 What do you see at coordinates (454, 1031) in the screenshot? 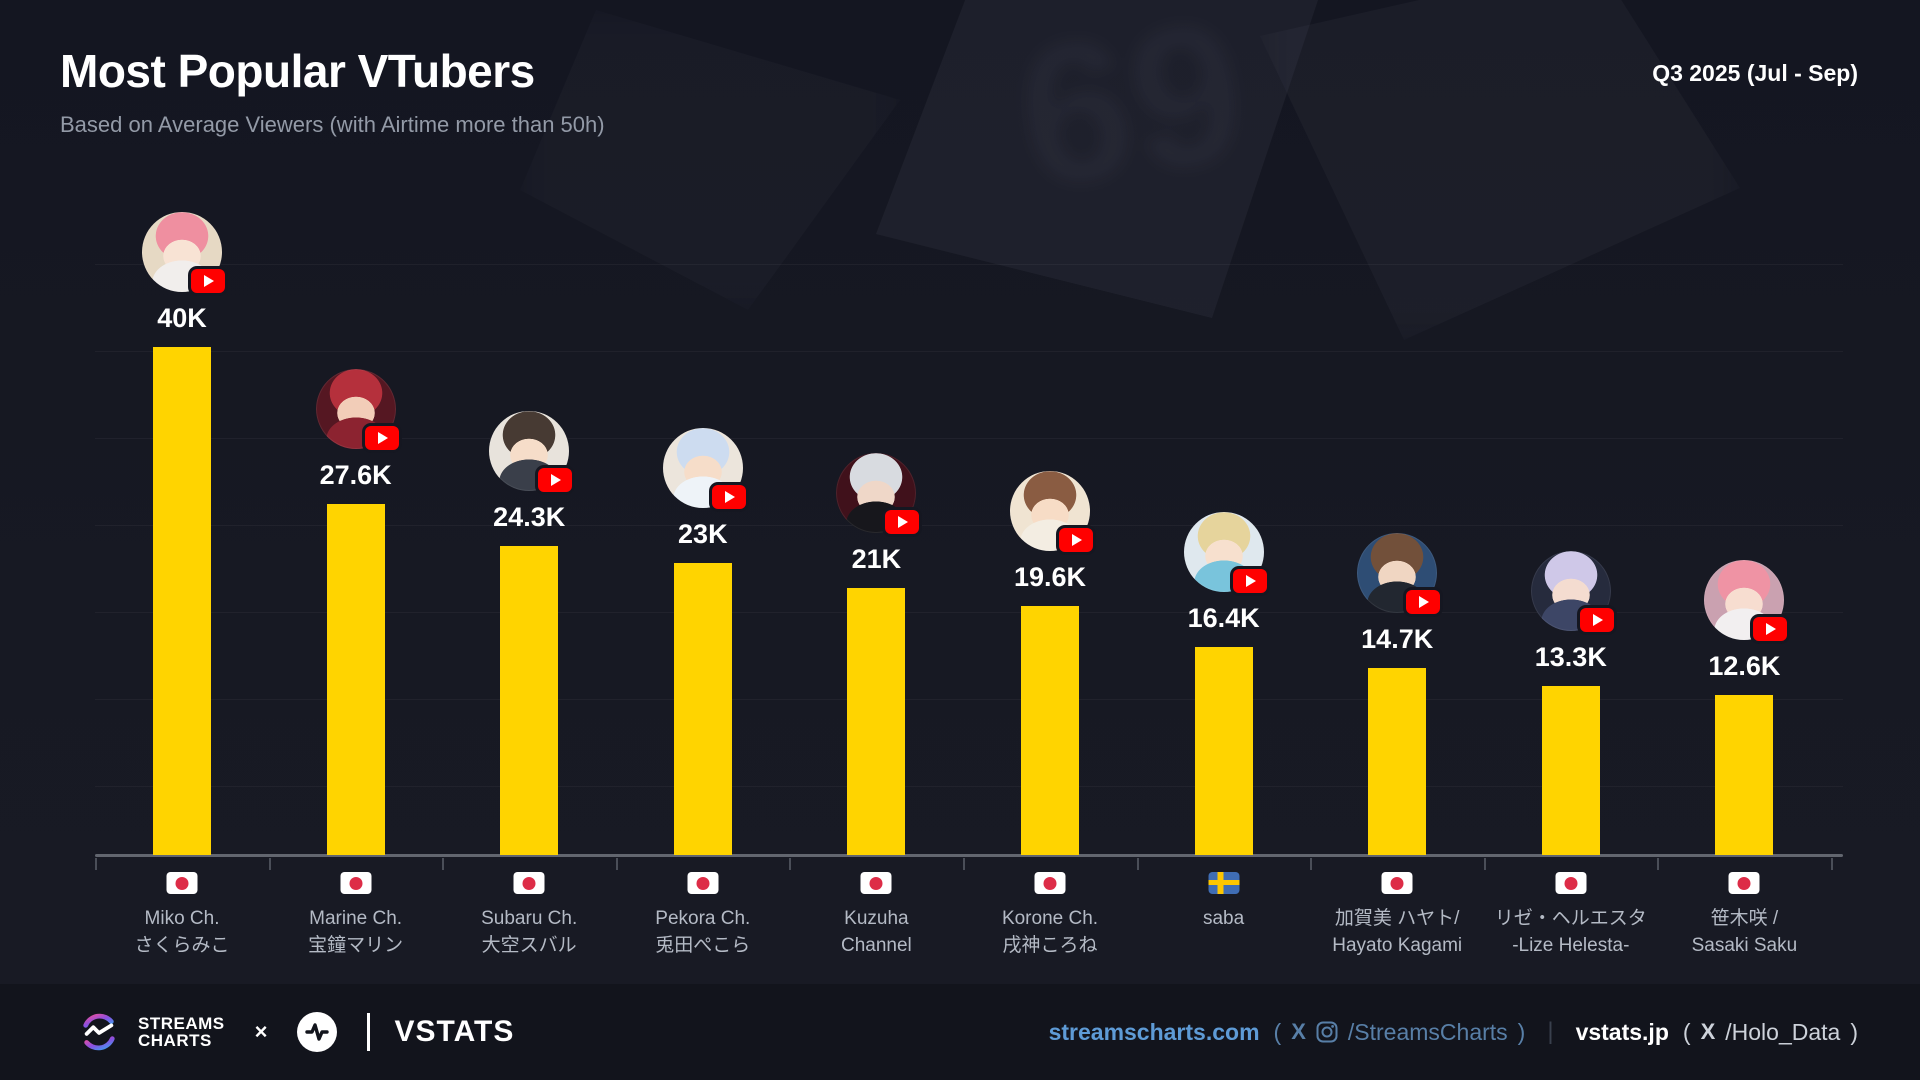
I see `vstats-logo-text: VSTATS` at bounding box center [454, 1031].